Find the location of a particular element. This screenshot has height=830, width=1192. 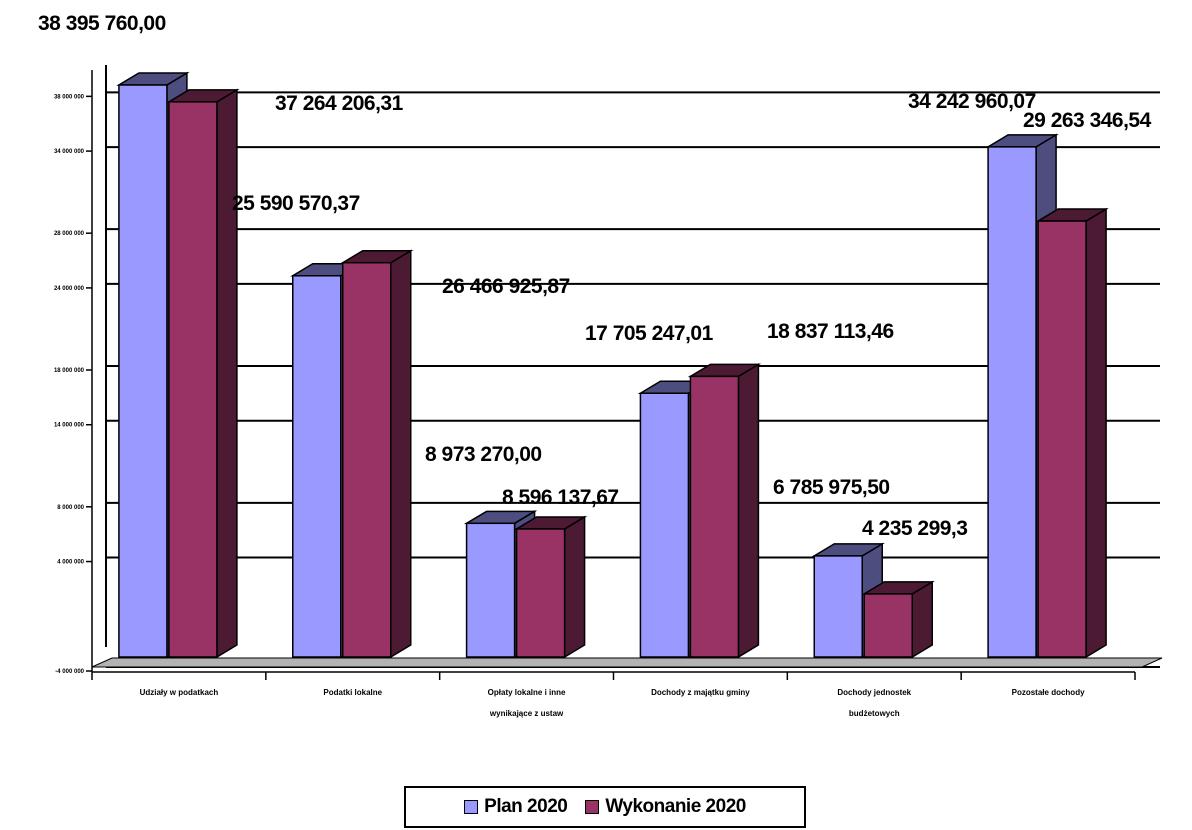

value-label-plan-4: 6 785 975,50 is located at coordinates (831, 487).